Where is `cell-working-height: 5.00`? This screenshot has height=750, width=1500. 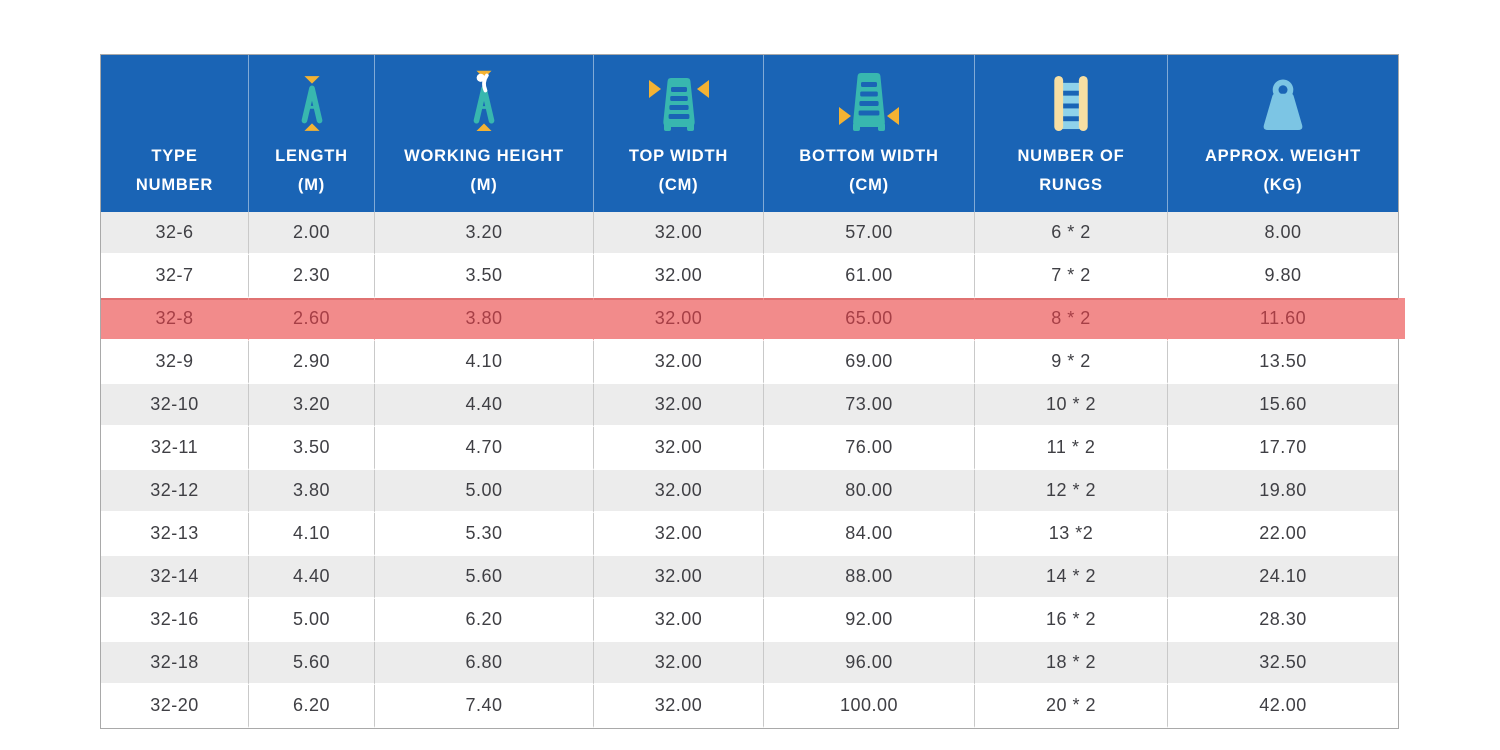 cell-working-height: 5.00 is located at coordinates (484, 491).